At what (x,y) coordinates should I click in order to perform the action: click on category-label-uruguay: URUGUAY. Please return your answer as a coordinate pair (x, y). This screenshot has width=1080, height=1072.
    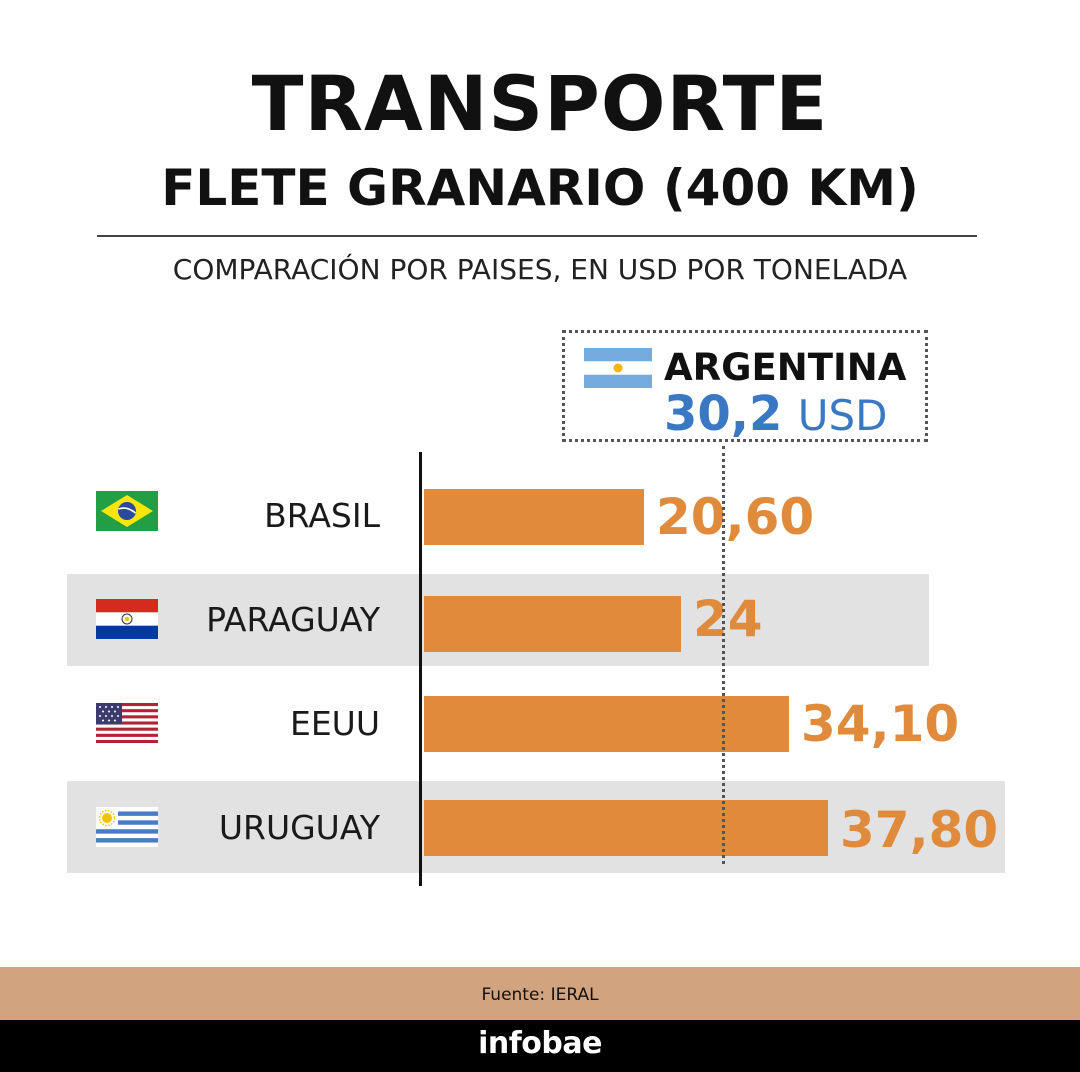
    Looking at the image, I should click on (299, 827).